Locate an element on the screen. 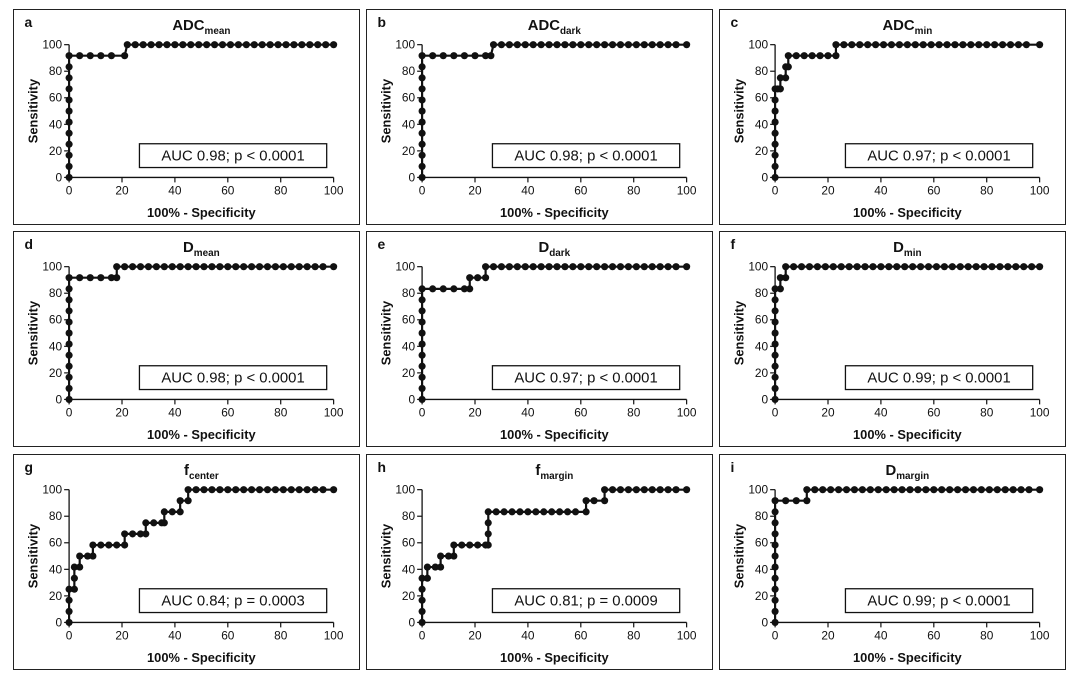 The width and height of the screenshot is (1080, 680). chart-title-subscript: margin is located at coordinates (912, 476).